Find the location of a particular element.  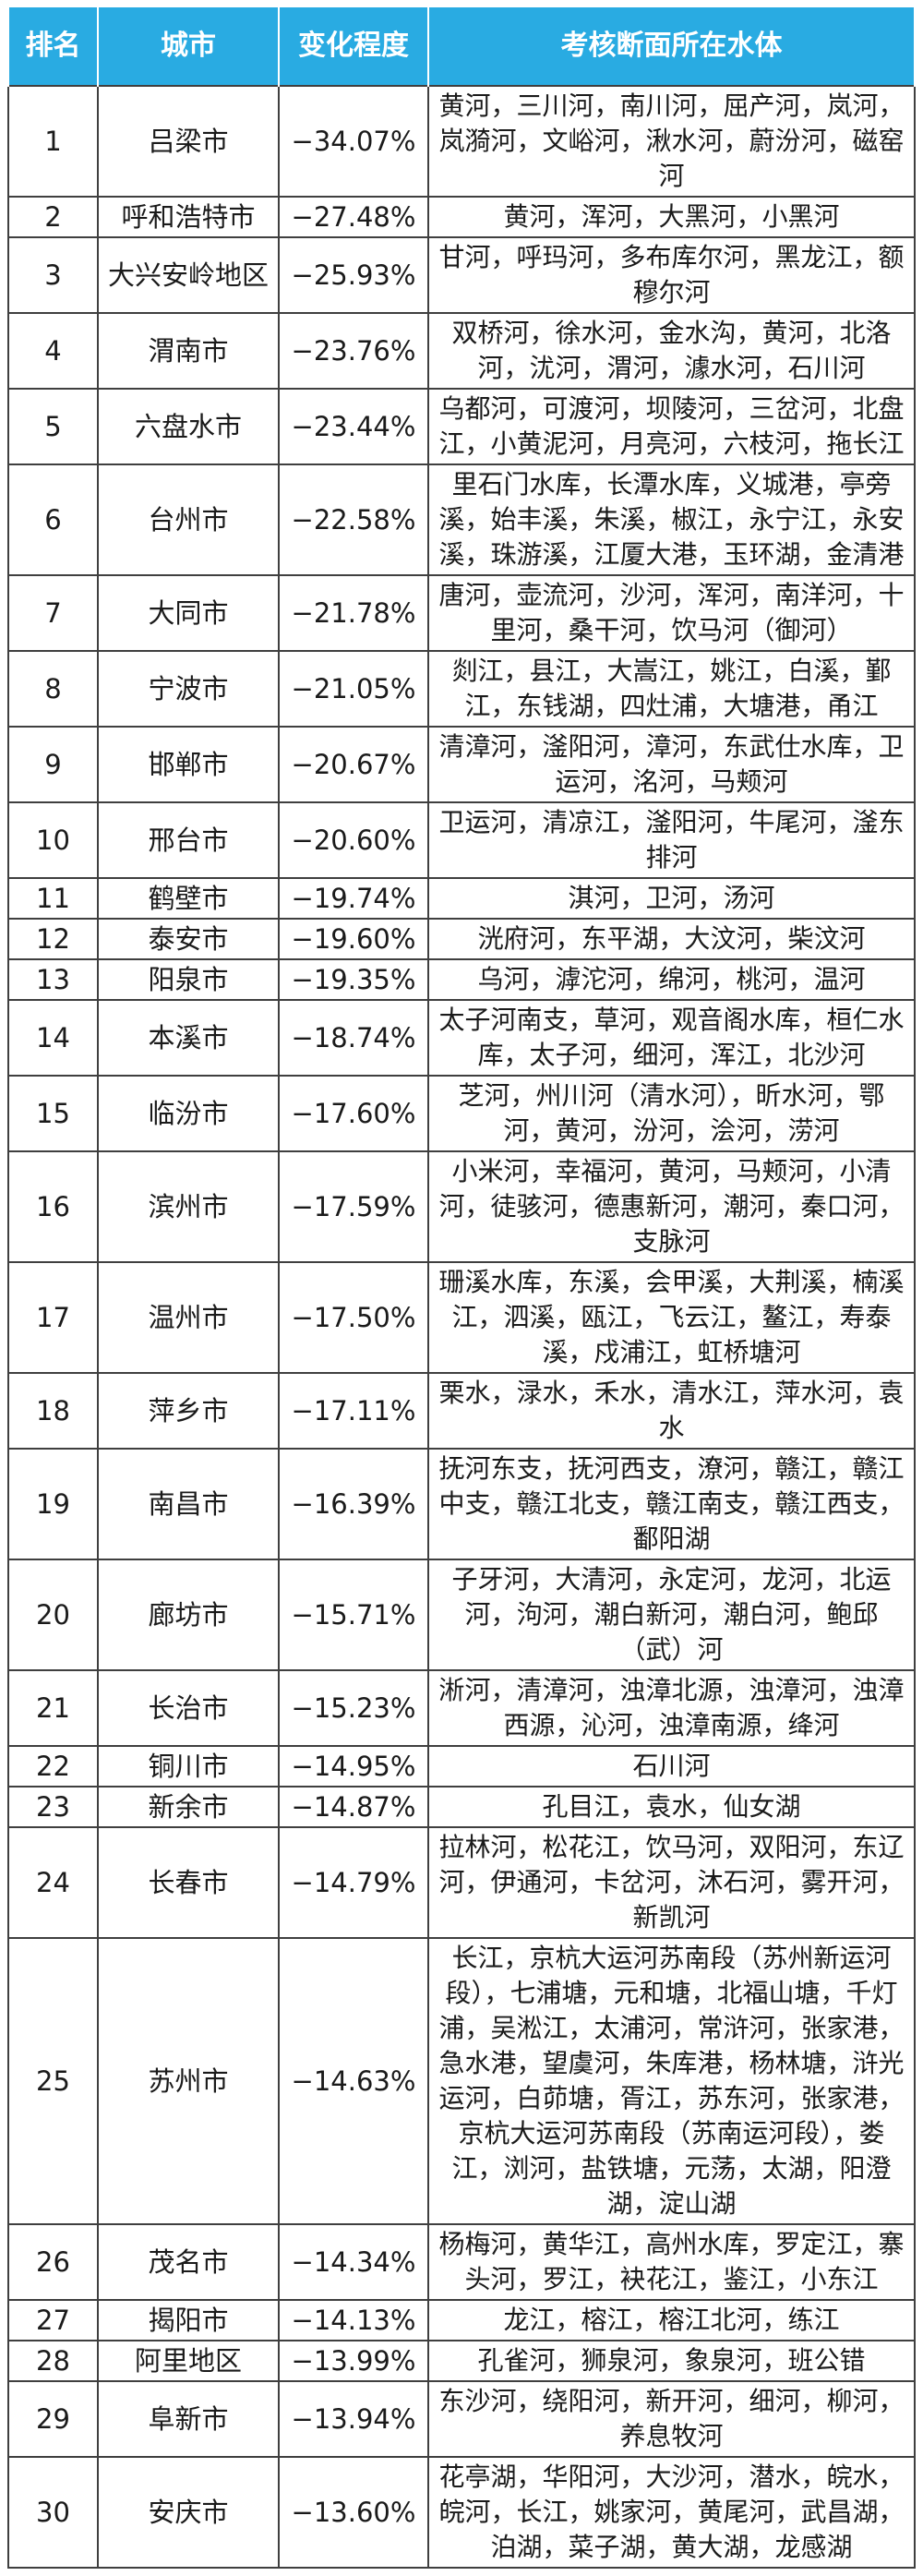

table-row: 18 萍乡市 −17.11% 栗水，渌水，禾水，清水江，萍水河，袁水 is located at coordinates (461, 1411).